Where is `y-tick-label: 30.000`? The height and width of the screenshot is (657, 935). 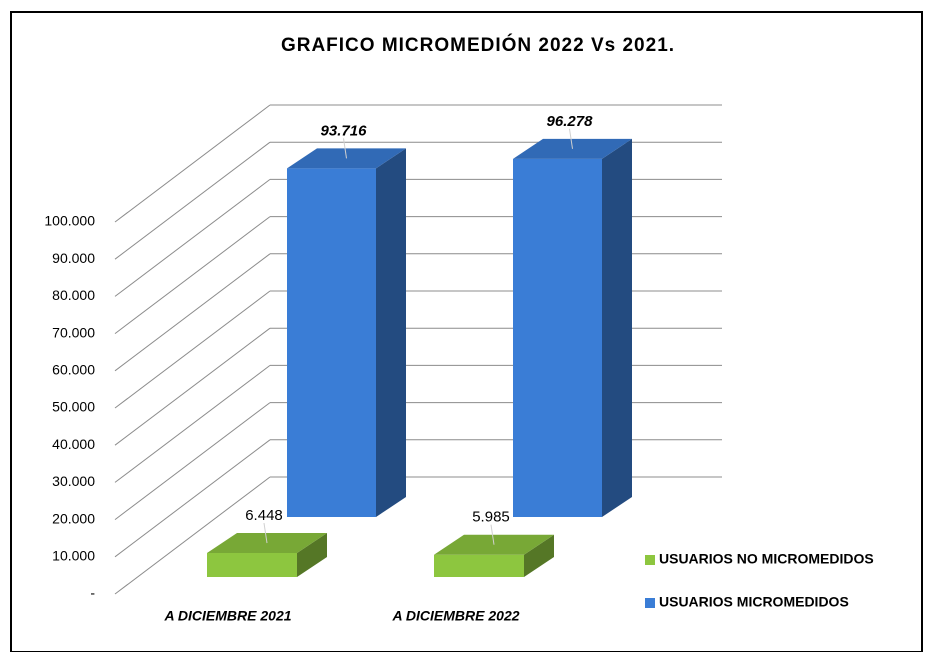 y-tick-label: 30.000 is located at coordinates (73, 481).